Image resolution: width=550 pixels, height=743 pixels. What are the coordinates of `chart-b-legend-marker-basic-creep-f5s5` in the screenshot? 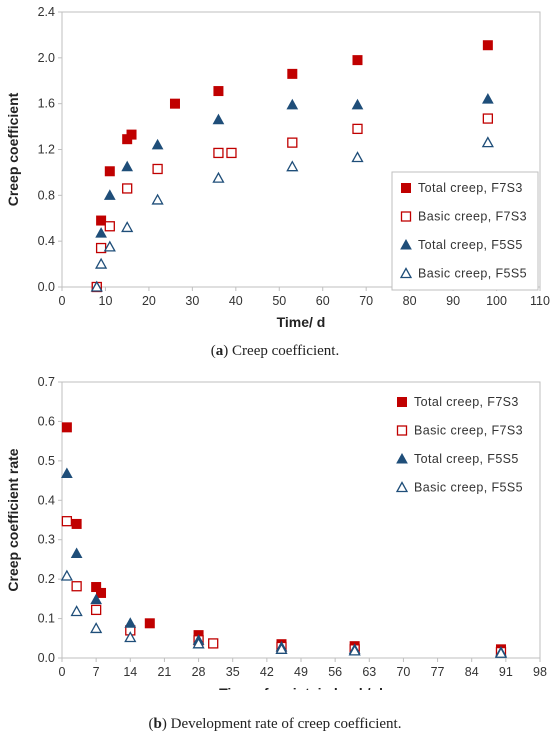 It's located at (402, 487).